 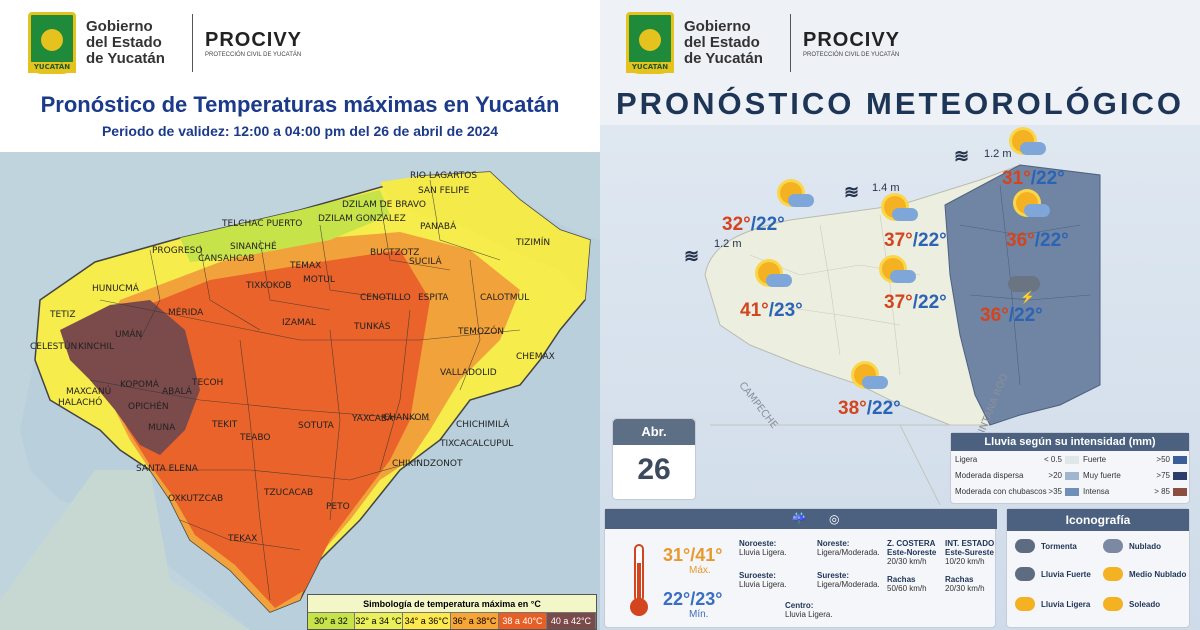 I want to click on district-label: CENOTILLO, so click(x=385, y=298).